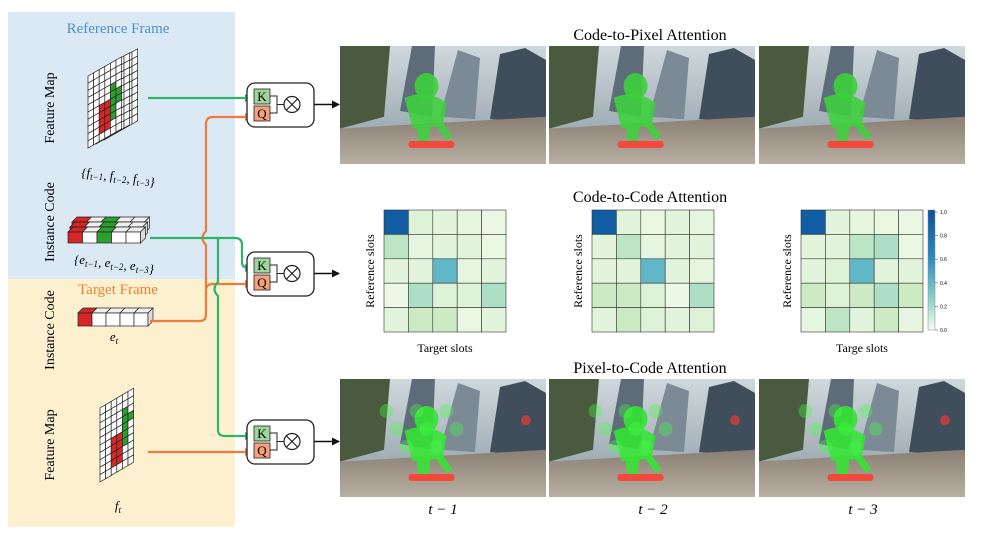  What do you see at coordinates (652, 140) in the screenshot?
I see `ground` at bounding box center [652, 140].